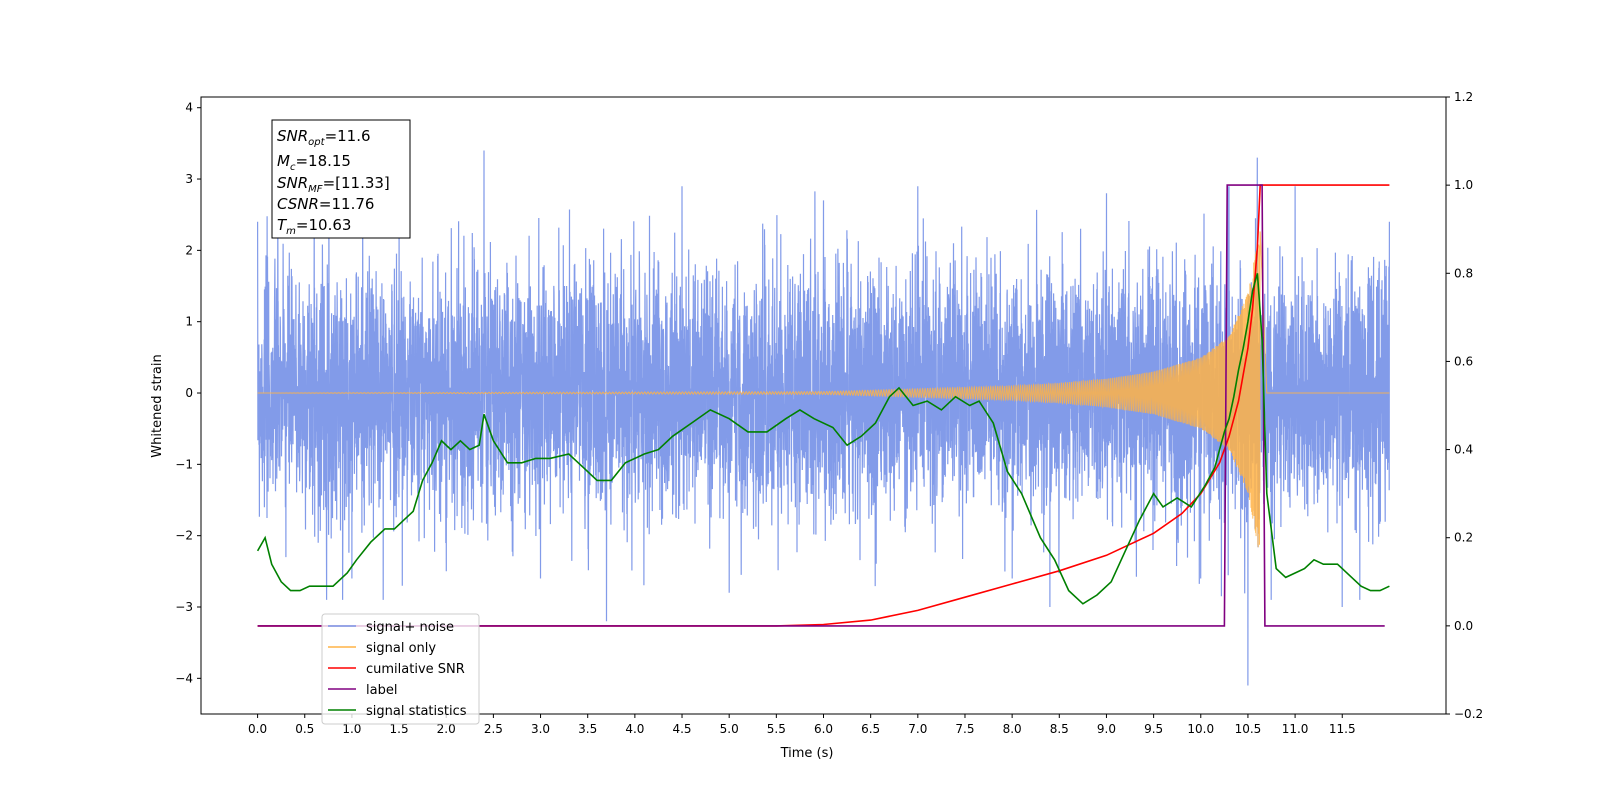  What do you see at coordinates (324, 137) in the screenshot?
I see `snr-opt-label: SNRopt=11.6` at bounding box center [324, 137].